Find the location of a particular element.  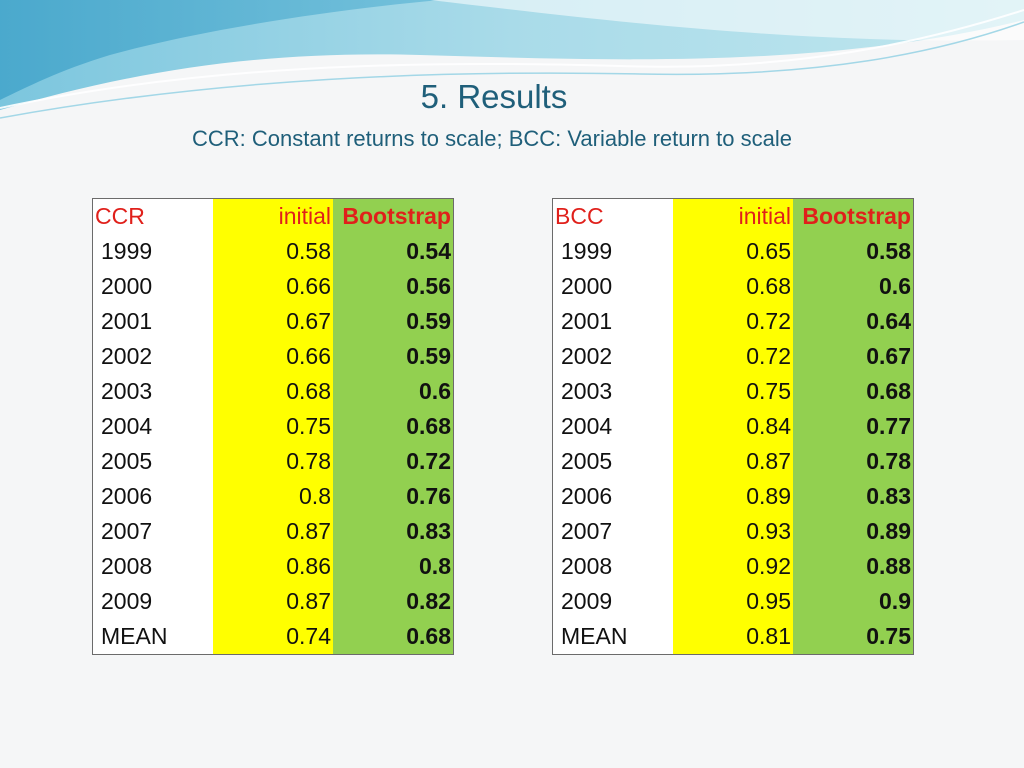

table-row: 2003 0.68 0.6 is located at coordinates (273, 391).